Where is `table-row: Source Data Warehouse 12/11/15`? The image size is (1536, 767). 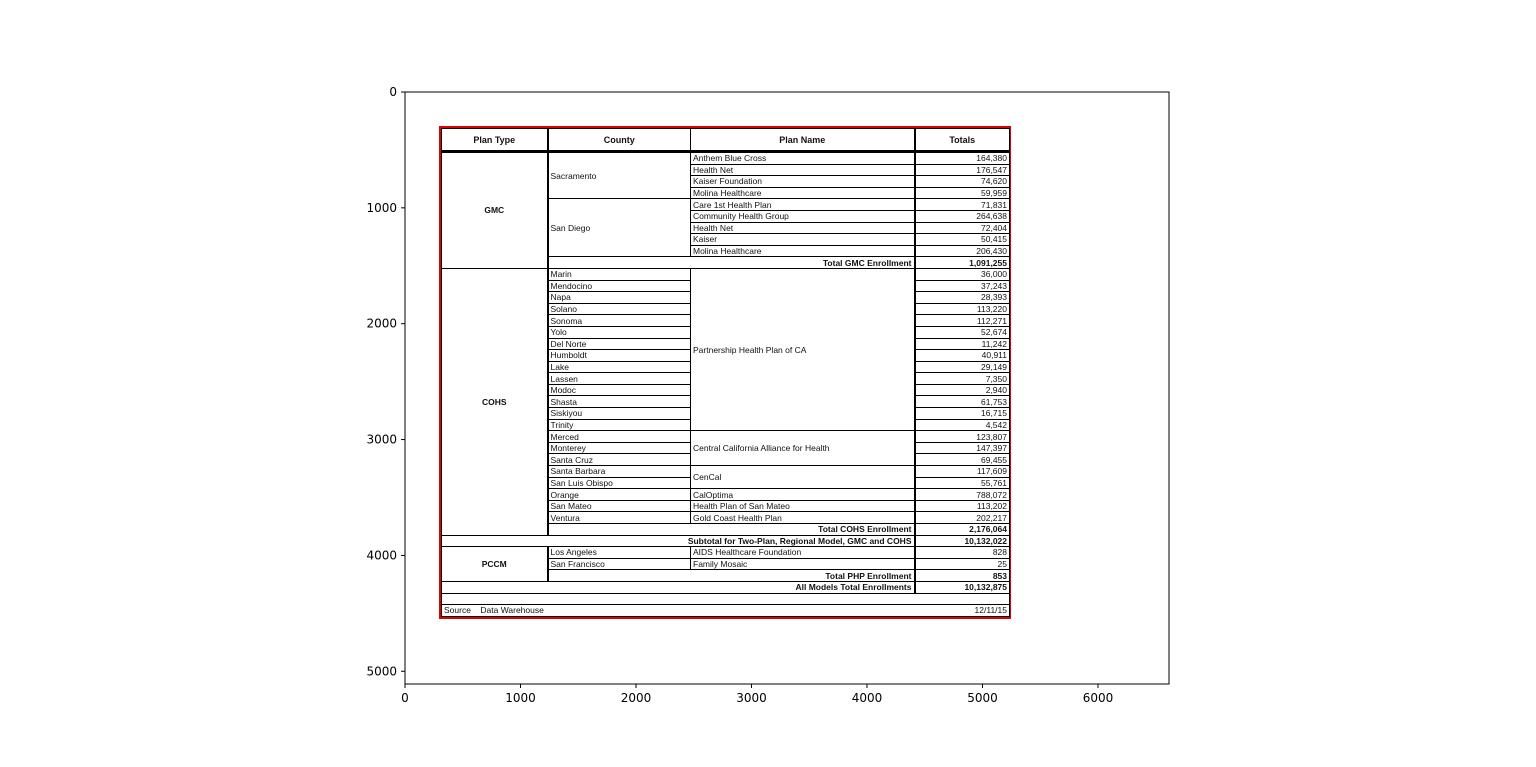
table-row: Source Data Warehouse 12/11/15 is located at coordinates (725, 610).